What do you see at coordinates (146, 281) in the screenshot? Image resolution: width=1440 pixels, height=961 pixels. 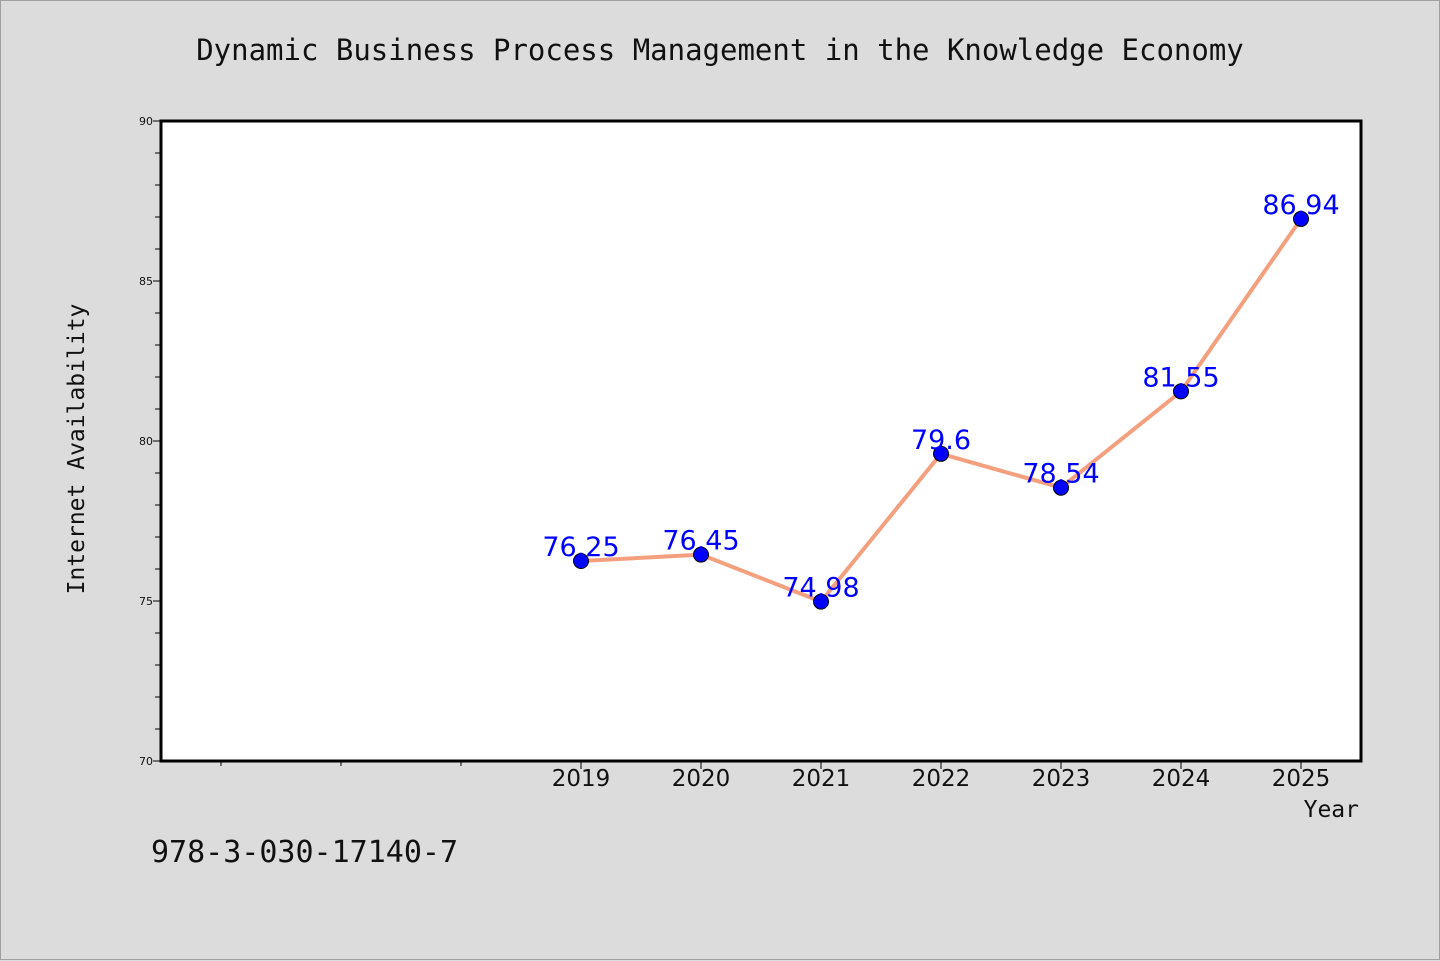 I see `y-tick-label: 85` at bounding box center [146, 281].